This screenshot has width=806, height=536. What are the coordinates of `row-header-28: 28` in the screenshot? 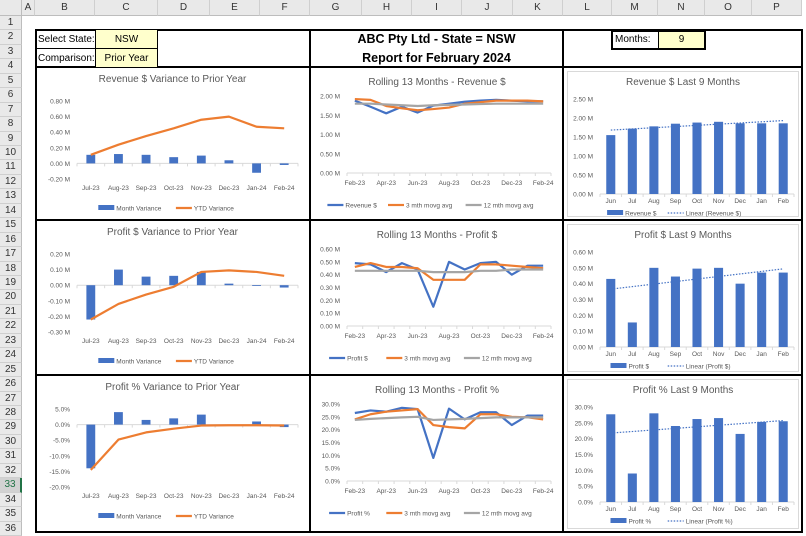 It's located at (11, 413).